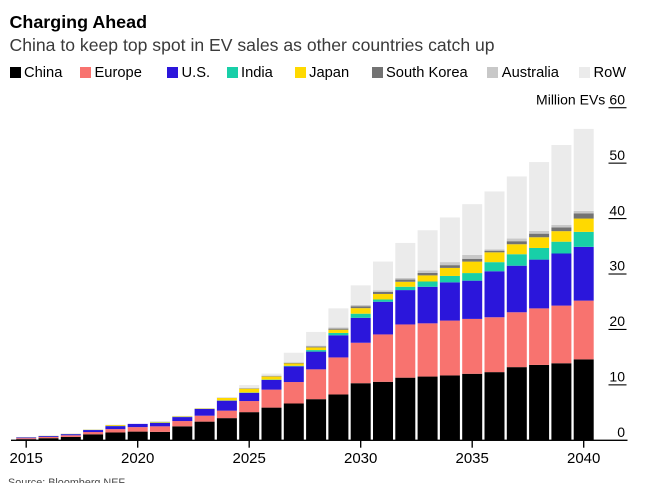 The image size is (645, 483). What do you see at coordinates (583, 458) in the screenshot?
I see `svg-text: 2040` at bounding box center [583, 458].